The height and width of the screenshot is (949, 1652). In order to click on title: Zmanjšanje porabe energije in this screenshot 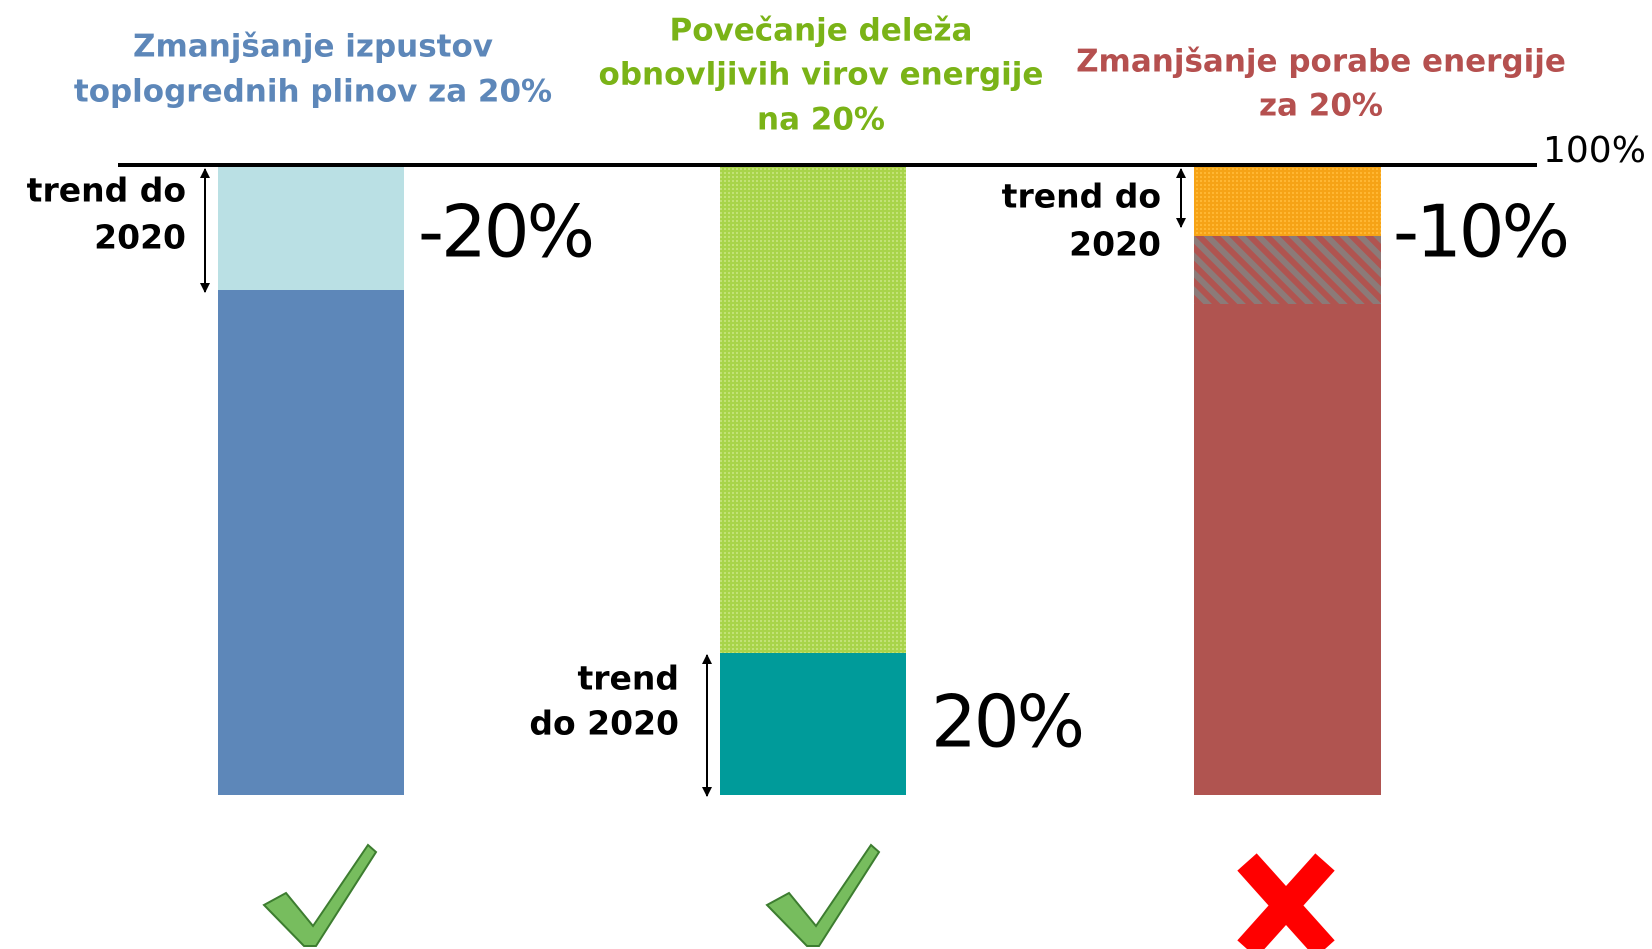, I will do `click(1321, 62)`.